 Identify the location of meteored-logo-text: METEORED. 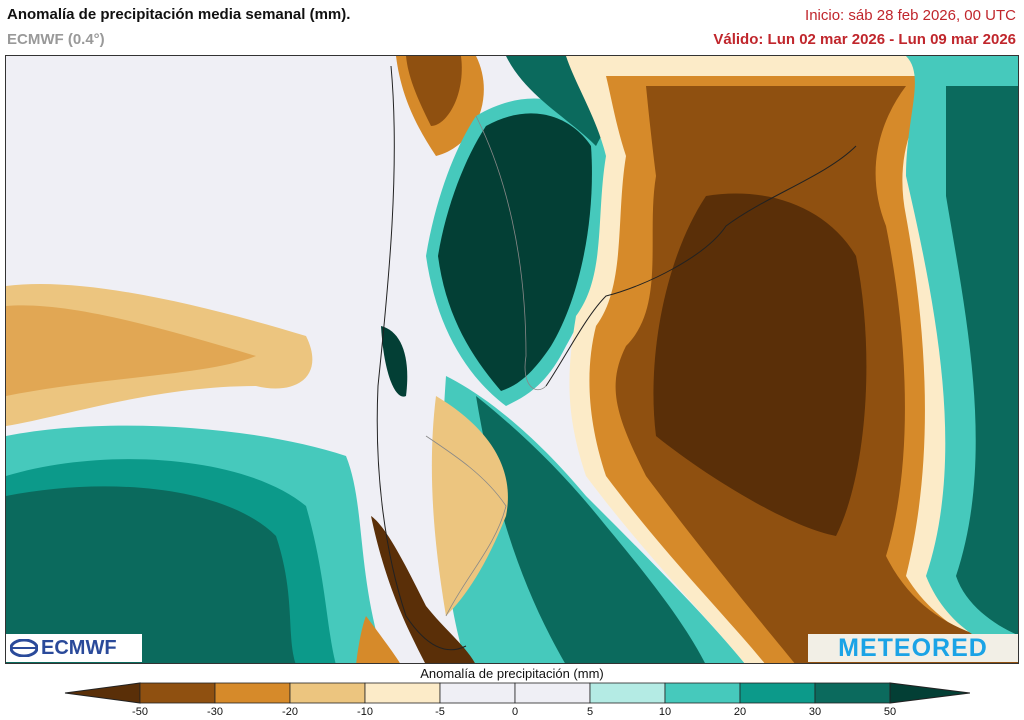
(913, 647).